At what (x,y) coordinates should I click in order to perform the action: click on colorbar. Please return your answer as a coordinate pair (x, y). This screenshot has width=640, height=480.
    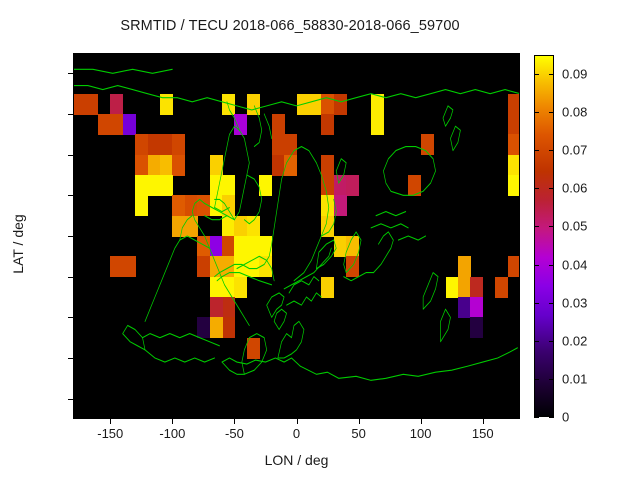
    Looking at the image, I should click on (544, 236).